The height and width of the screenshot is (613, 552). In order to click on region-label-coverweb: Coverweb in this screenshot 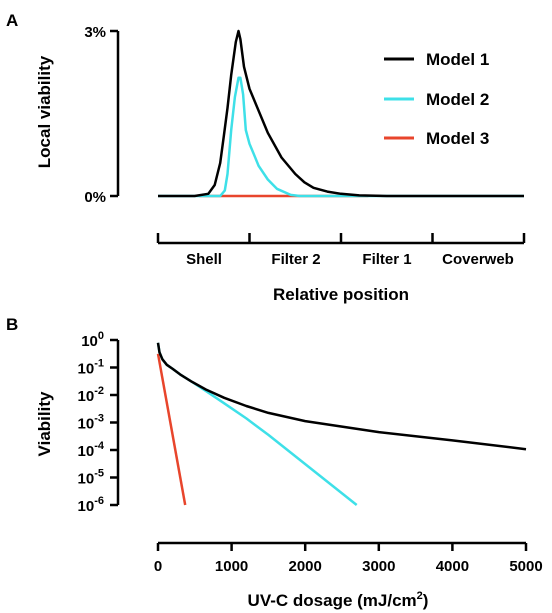, I will do `click(478, 259)`.